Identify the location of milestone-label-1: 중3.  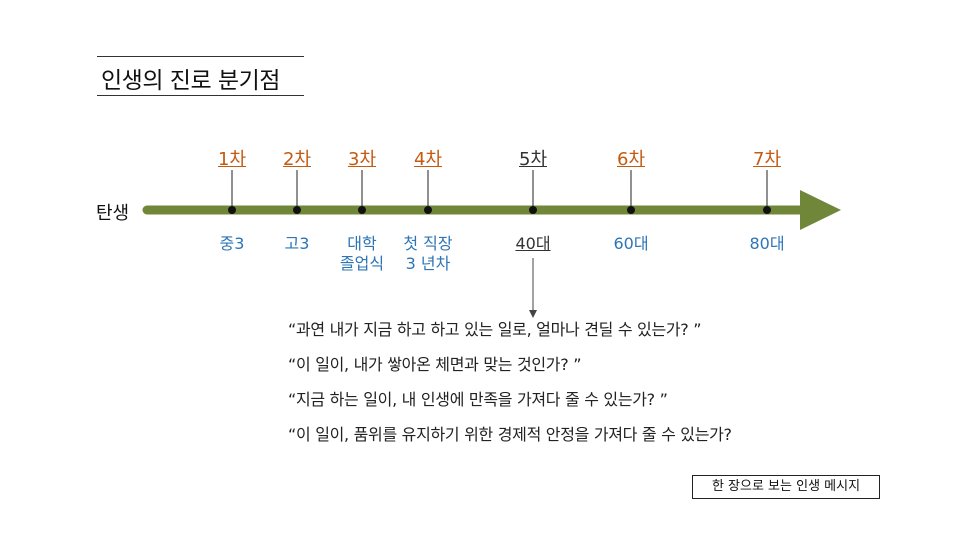
(232, 243).